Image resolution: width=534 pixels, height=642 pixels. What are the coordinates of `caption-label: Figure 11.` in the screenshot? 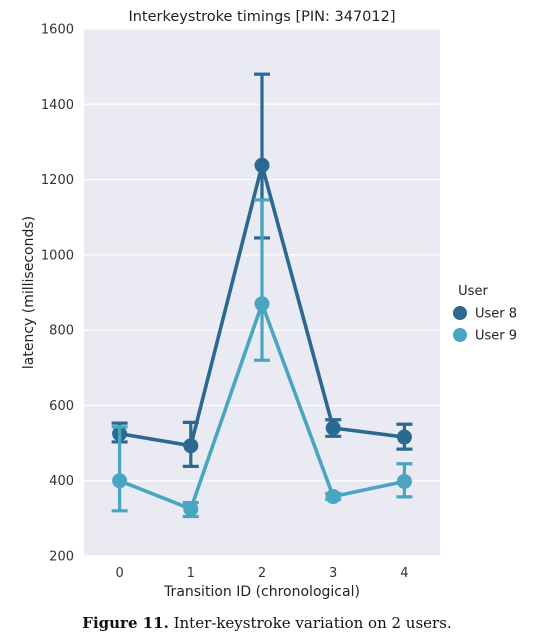 It's located at (125, 623).